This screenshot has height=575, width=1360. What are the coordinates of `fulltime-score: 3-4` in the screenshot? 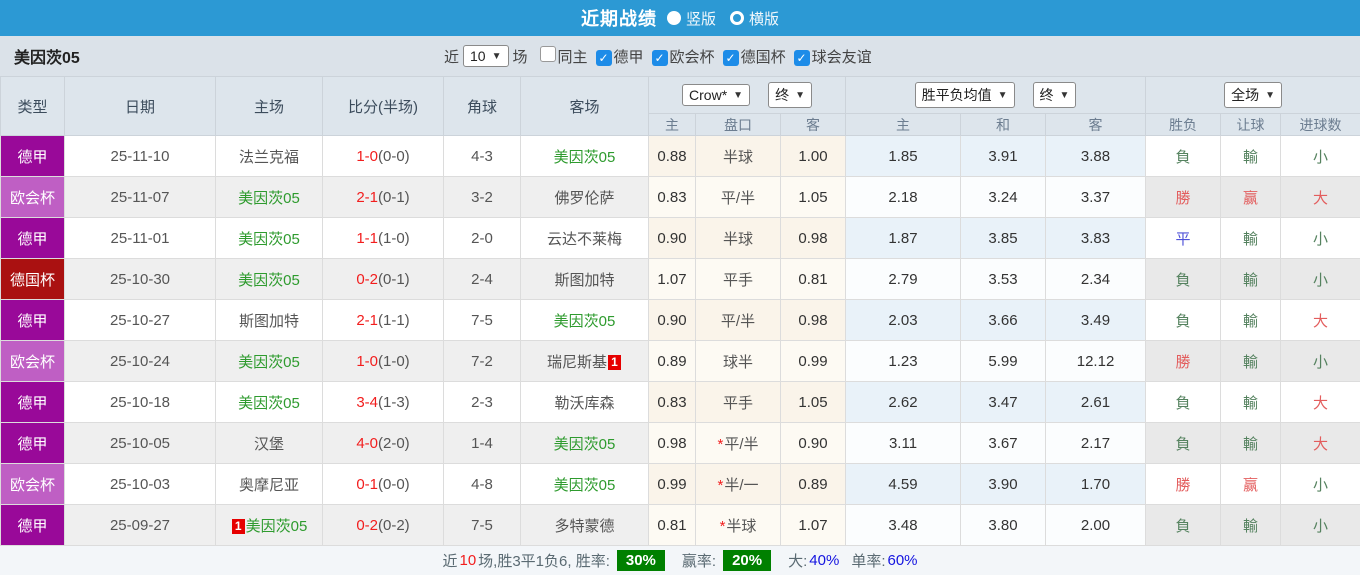 It's located at (367, 402).